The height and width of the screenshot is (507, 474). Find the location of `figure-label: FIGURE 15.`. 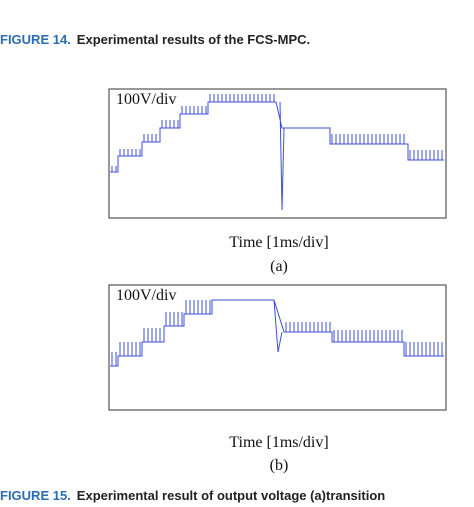

figure-label: FIGURE 15. is located at coordinates (35, 495).